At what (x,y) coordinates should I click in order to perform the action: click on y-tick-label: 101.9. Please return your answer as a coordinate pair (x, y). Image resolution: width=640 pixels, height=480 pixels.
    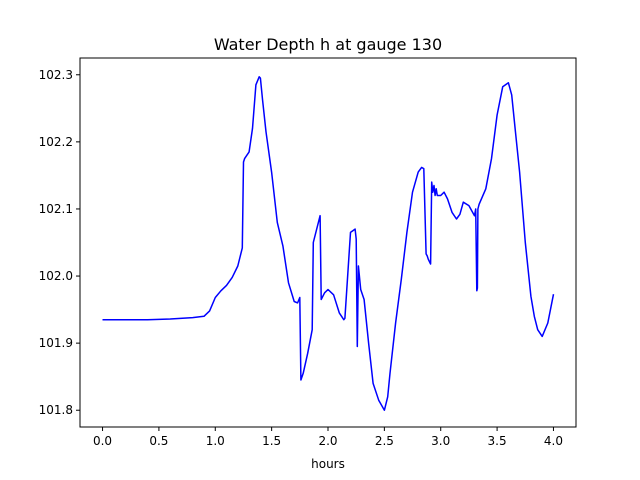
    Looking at the image, I should click on (56, 343).